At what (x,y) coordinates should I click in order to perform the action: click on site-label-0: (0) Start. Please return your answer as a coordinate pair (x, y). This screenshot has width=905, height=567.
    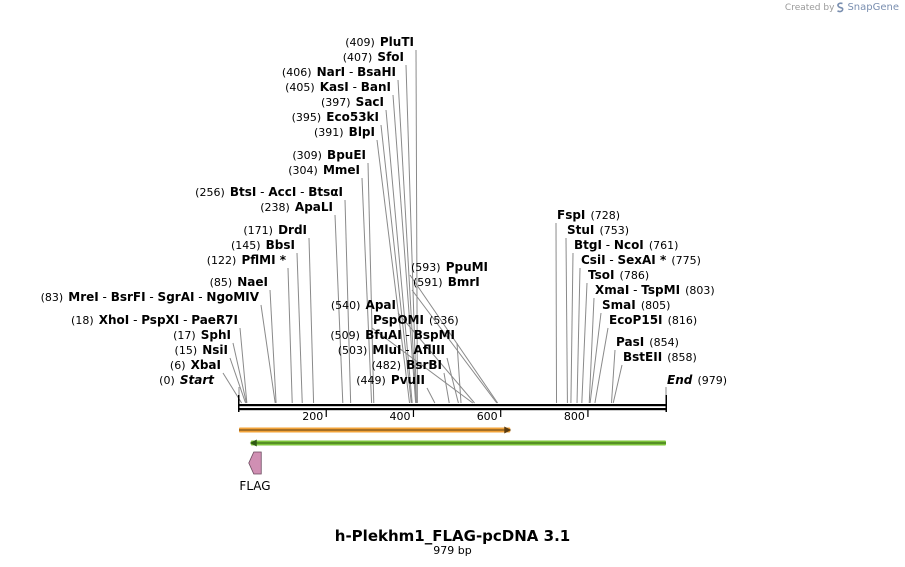
    Looking at the image, I should click on (187, 378).